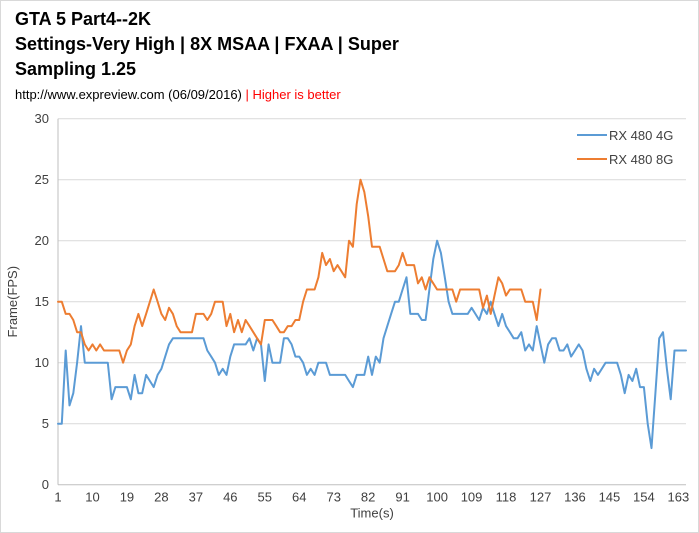 The width and height of the screenshot is (699, 533). What do you see at coordinates (42, 118) in the screenshot?
I see `y-tick-label: 30` at bounding box center [42, 118].